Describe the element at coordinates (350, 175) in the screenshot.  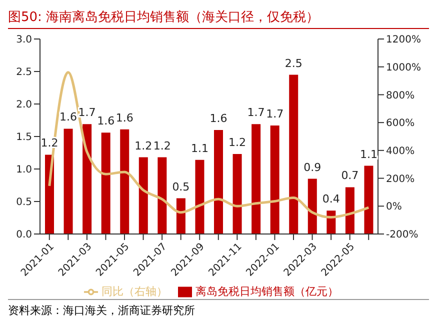
I see `data-label: 0.7` at that location.